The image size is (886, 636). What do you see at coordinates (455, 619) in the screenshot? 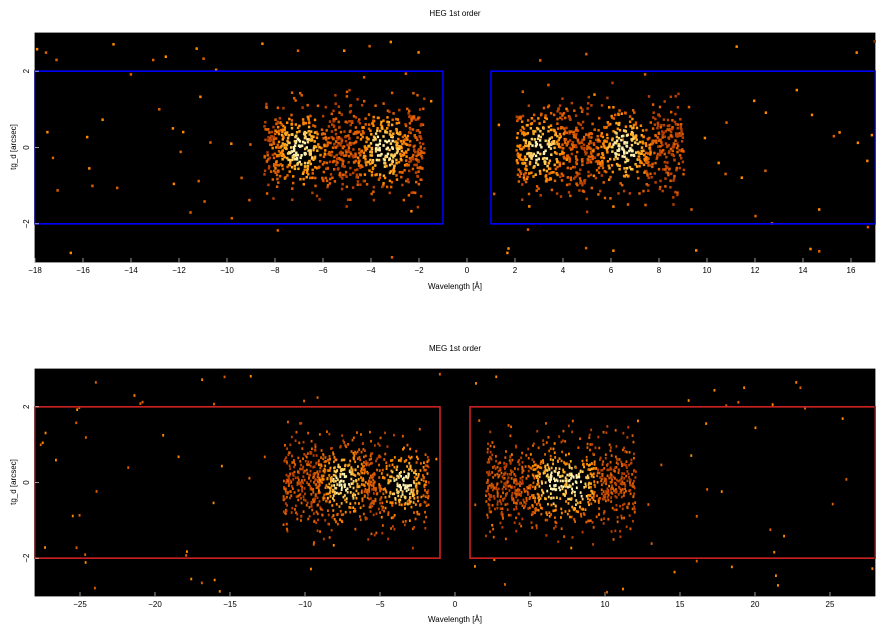
I see `meg-xlabel: Wavelength [Å]` at bounding box center [455, 619].